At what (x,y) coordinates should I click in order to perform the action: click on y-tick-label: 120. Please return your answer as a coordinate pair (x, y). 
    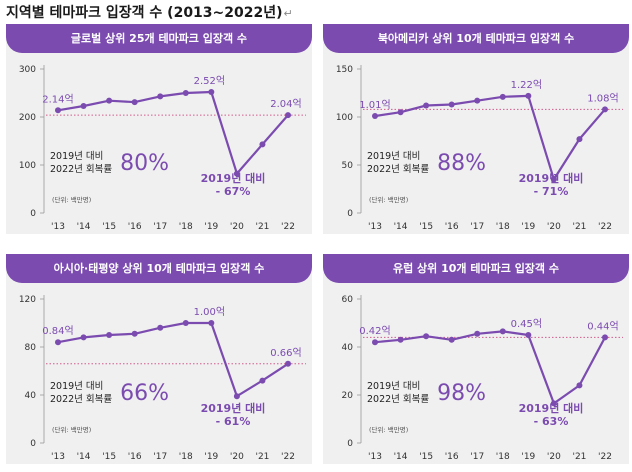
    Looking at the image, I should click on (27, 300).